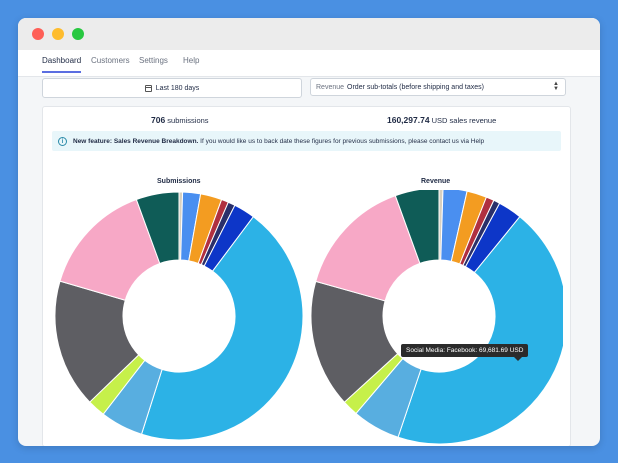 This screenshot has height=463, width=618. Describe the element at coordinates (58, 34) in the screenshot. I see `minimize-window-button` at that location.